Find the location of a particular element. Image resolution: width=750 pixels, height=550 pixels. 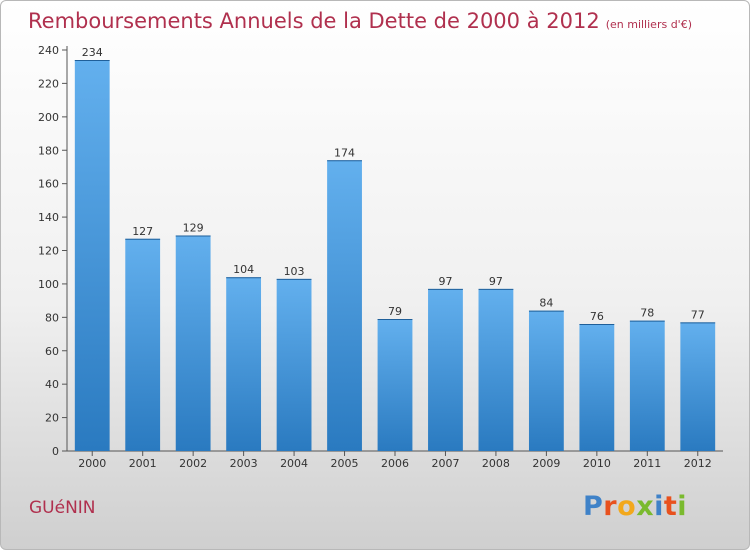

y-tick-label: 200 is located at coordinates (48, 117).